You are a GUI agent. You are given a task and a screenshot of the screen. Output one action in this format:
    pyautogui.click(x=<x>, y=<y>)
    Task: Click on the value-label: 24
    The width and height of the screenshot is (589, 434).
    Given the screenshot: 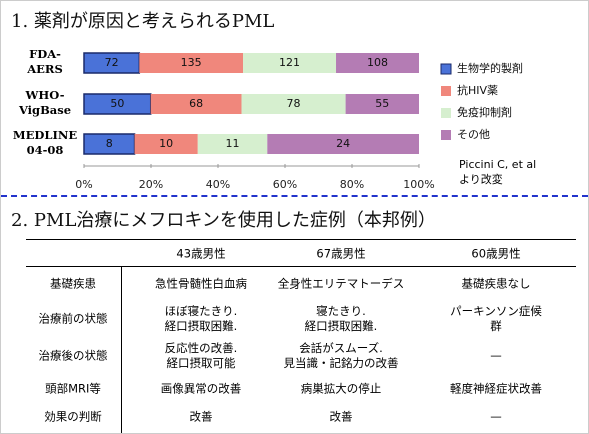 What is the action you would take?
    pyautogui.click(x=343, y=143)
    